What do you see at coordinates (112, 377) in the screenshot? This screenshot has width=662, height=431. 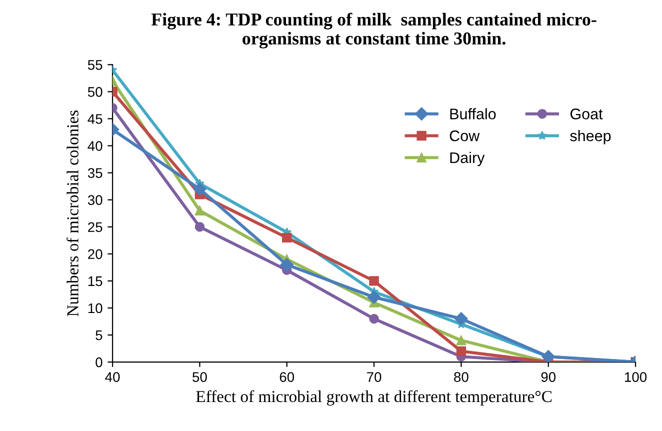 I see `x-tick-label: 40` at bounding box center [112, 377].